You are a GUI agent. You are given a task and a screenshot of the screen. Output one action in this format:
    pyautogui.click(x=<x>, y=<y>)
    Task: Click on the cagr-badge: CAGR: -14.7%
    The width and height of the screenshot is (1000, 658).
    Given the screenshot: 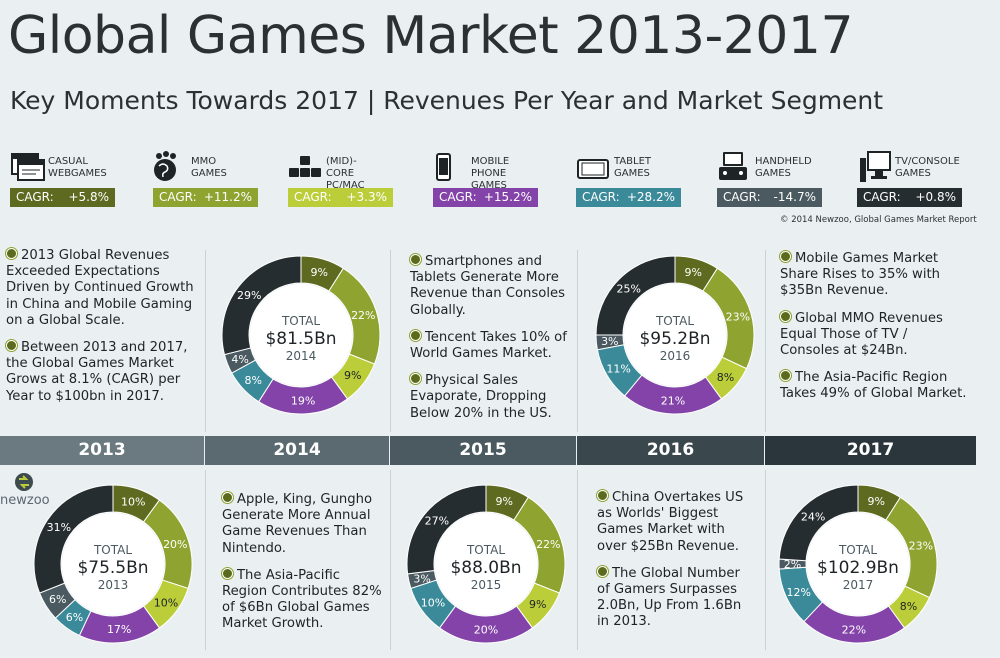 What is the action you would take?
    pyautogui.click(x=769, y=197)
    